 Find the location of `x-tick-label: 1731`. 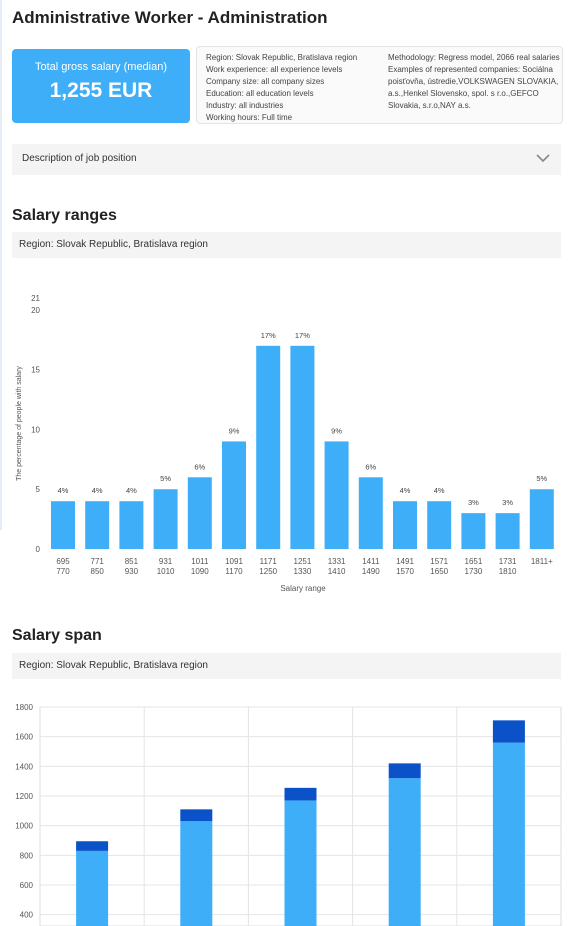

x-tick-label: 1731 is located at coordinates (508, 561).